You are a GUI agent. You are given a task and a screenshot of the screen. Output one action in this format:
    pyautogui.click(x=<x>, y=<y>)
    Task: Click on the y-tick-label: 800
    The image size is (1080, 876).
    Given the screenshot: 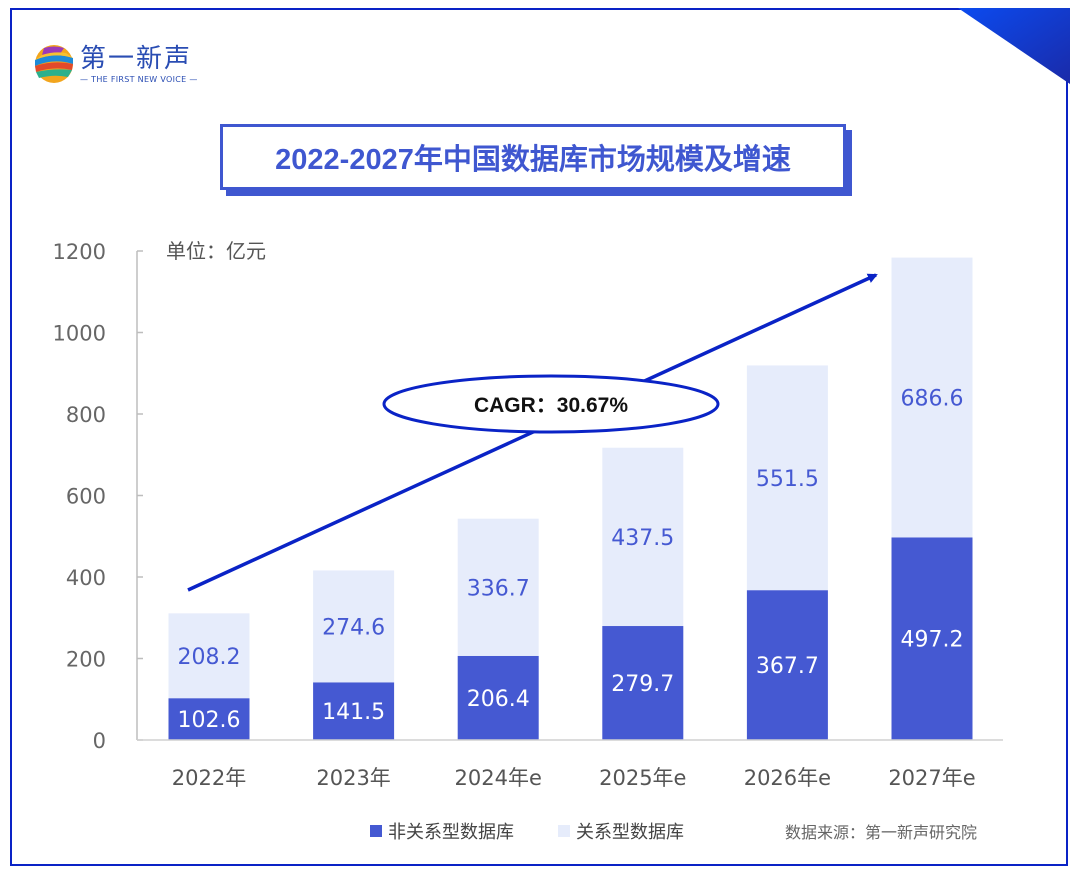 What is the action you would take?
    pyautogui.click(x=86, y=415)
    